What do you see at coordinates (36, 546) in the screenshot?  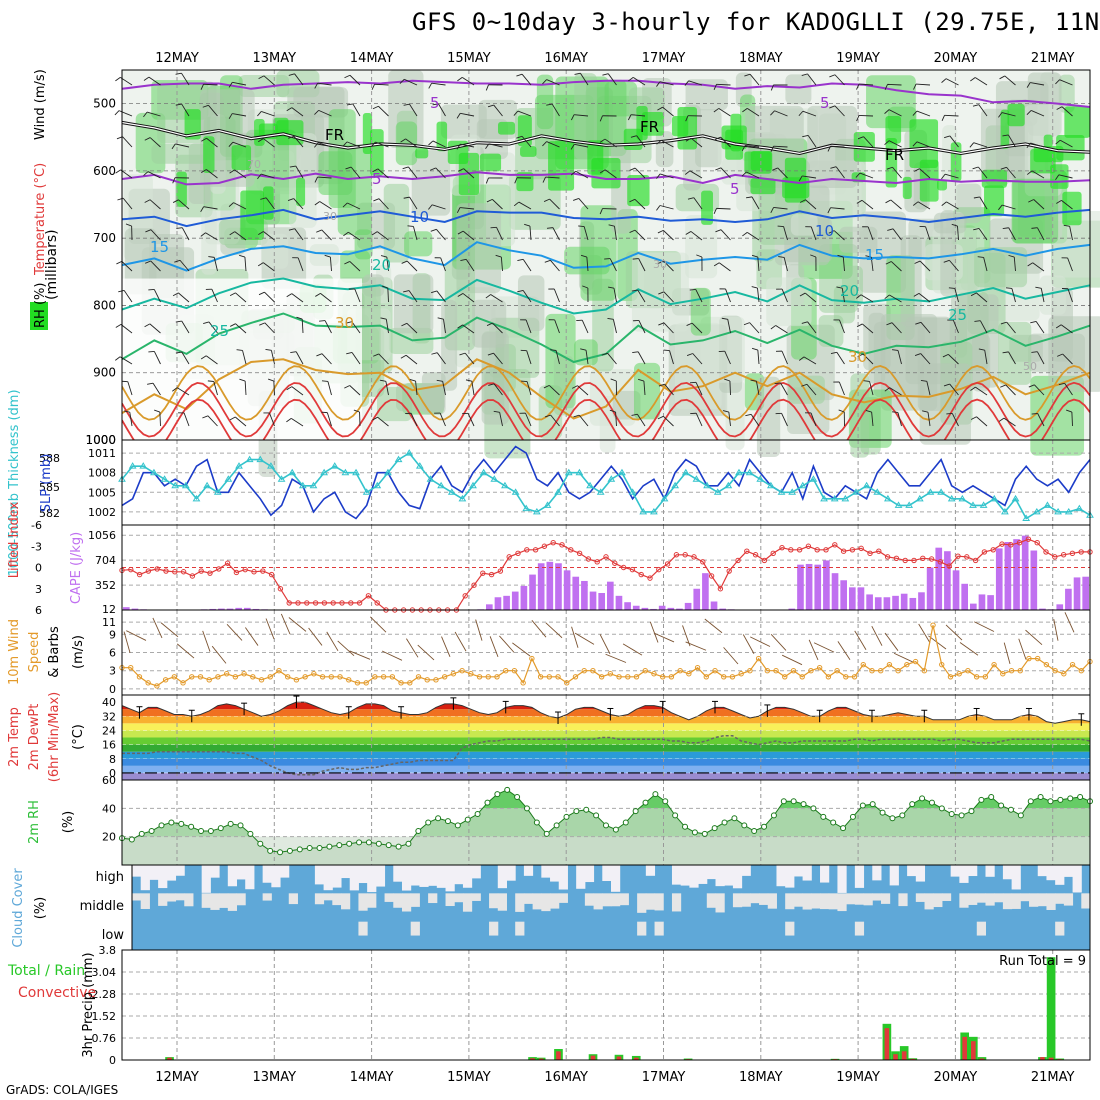 I see `li-tick-label: -3` at bounding box center [36, 546].